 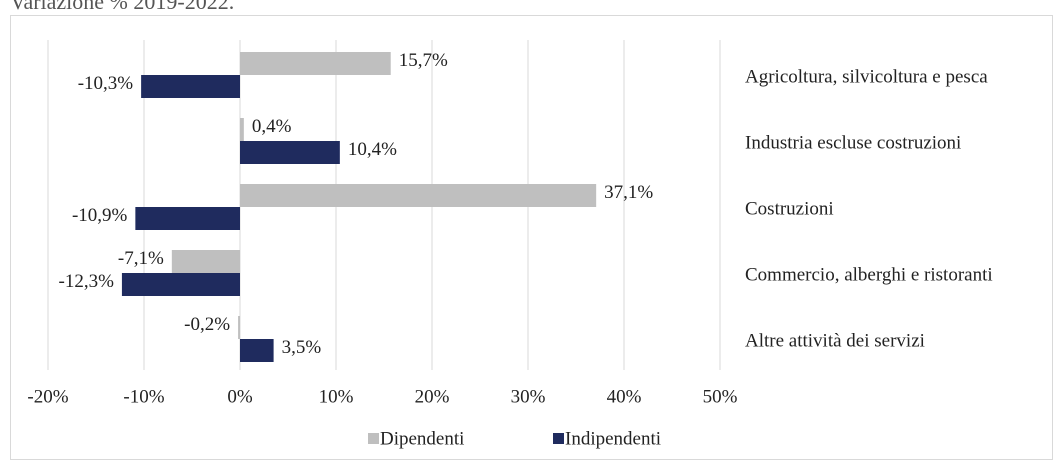 I want to click on data-label: -0,2%, so click(x=207, y=324).